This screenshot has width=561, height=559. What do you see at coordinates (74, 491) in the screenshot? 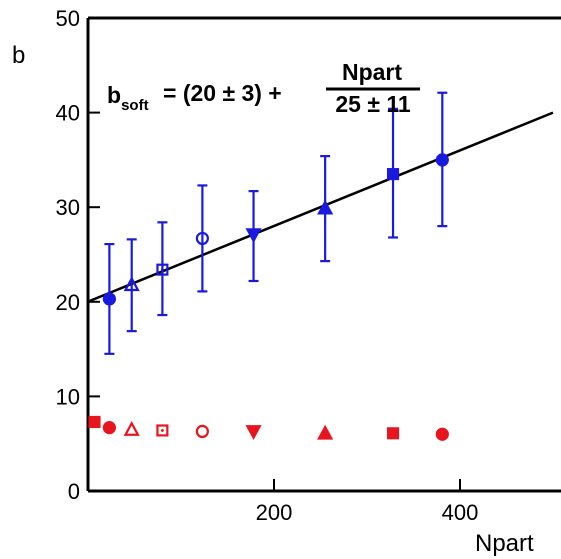
I see `y-tick-label: 0` at bounding box center [74, 491].